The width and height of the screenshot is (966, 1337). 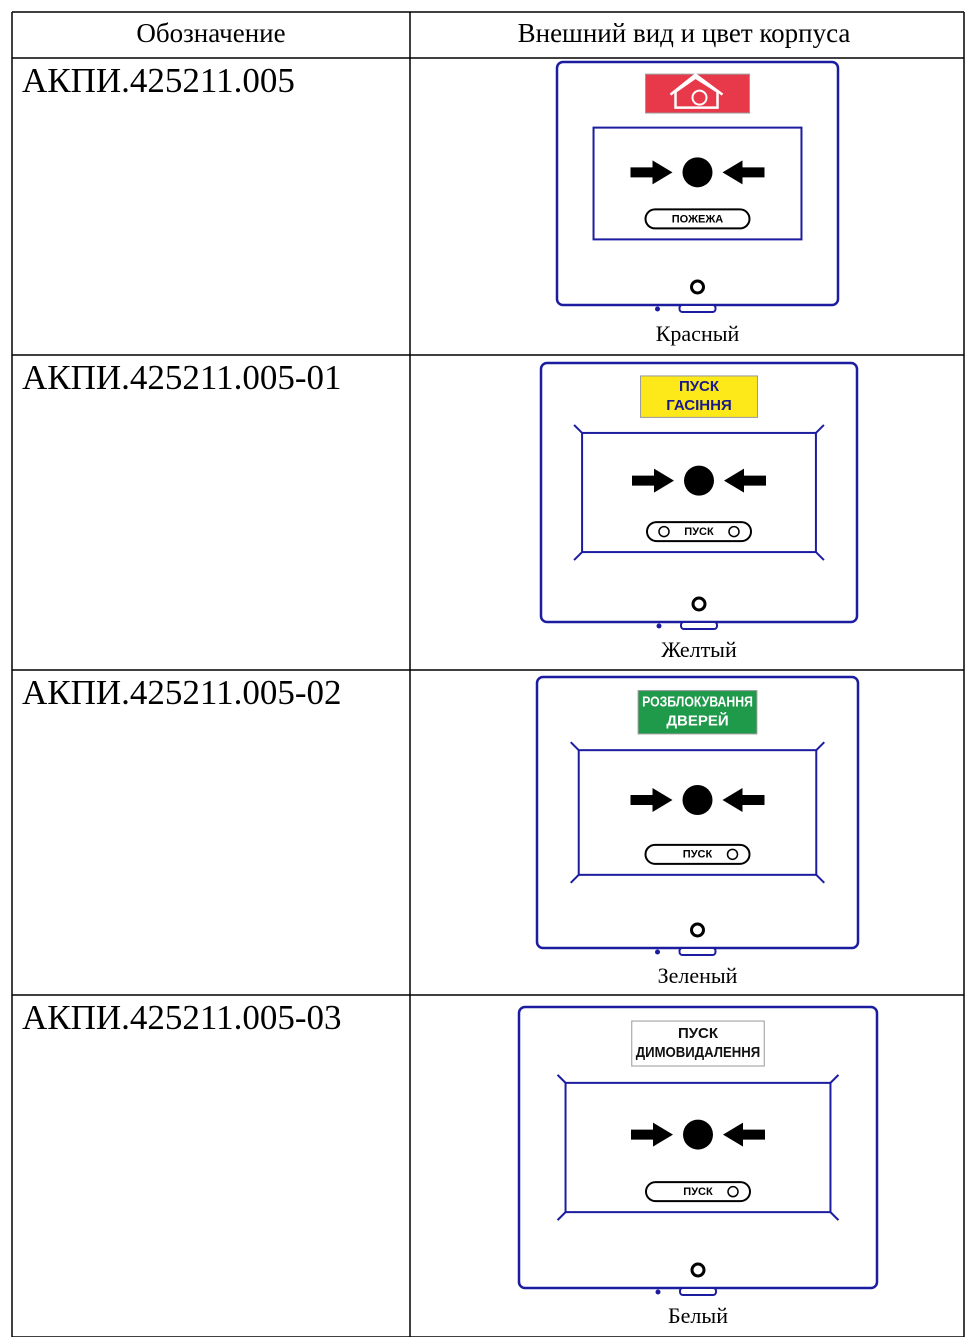 What do you see at coordinates (697, 702) in the screenshot?
I see `sign-text: РОЗБЛОКУВАННЯ` at bounding box center [697, 702].